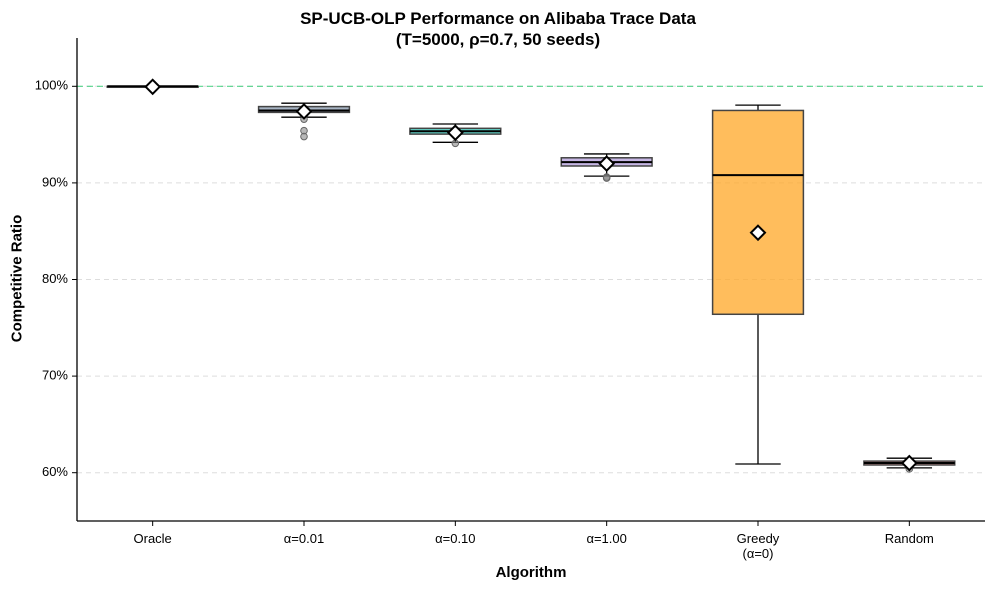 The height and width of the screenshot is (592, 996). Describe the element at coordinates (304, 538) in the screenshot. I see `x-tick-label: α=0.01` at that location.